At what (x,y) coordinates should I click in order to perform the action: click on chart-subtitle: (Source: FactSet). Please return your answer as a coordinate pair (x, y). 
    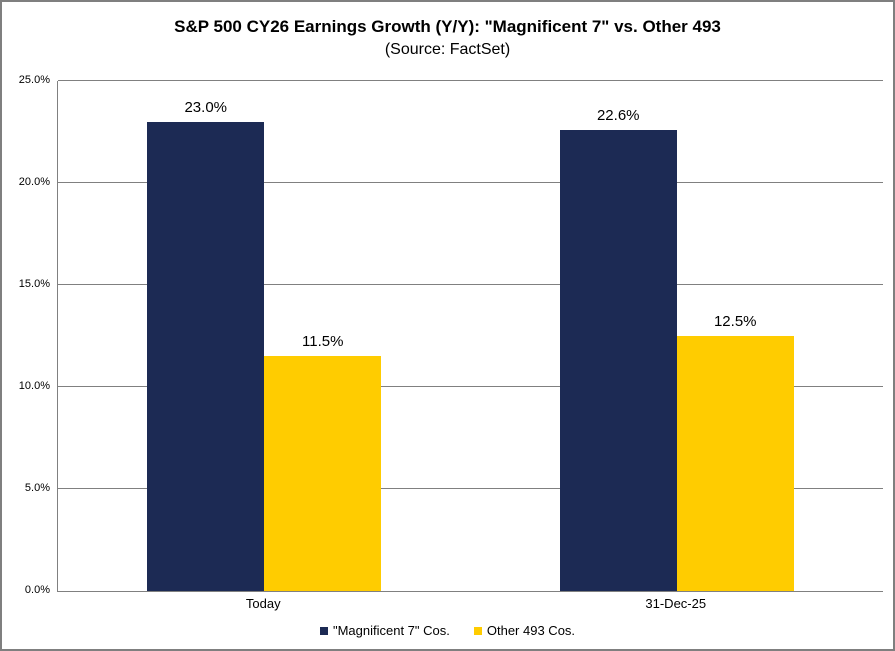
    Looking at the image, I should click on (447, 49).